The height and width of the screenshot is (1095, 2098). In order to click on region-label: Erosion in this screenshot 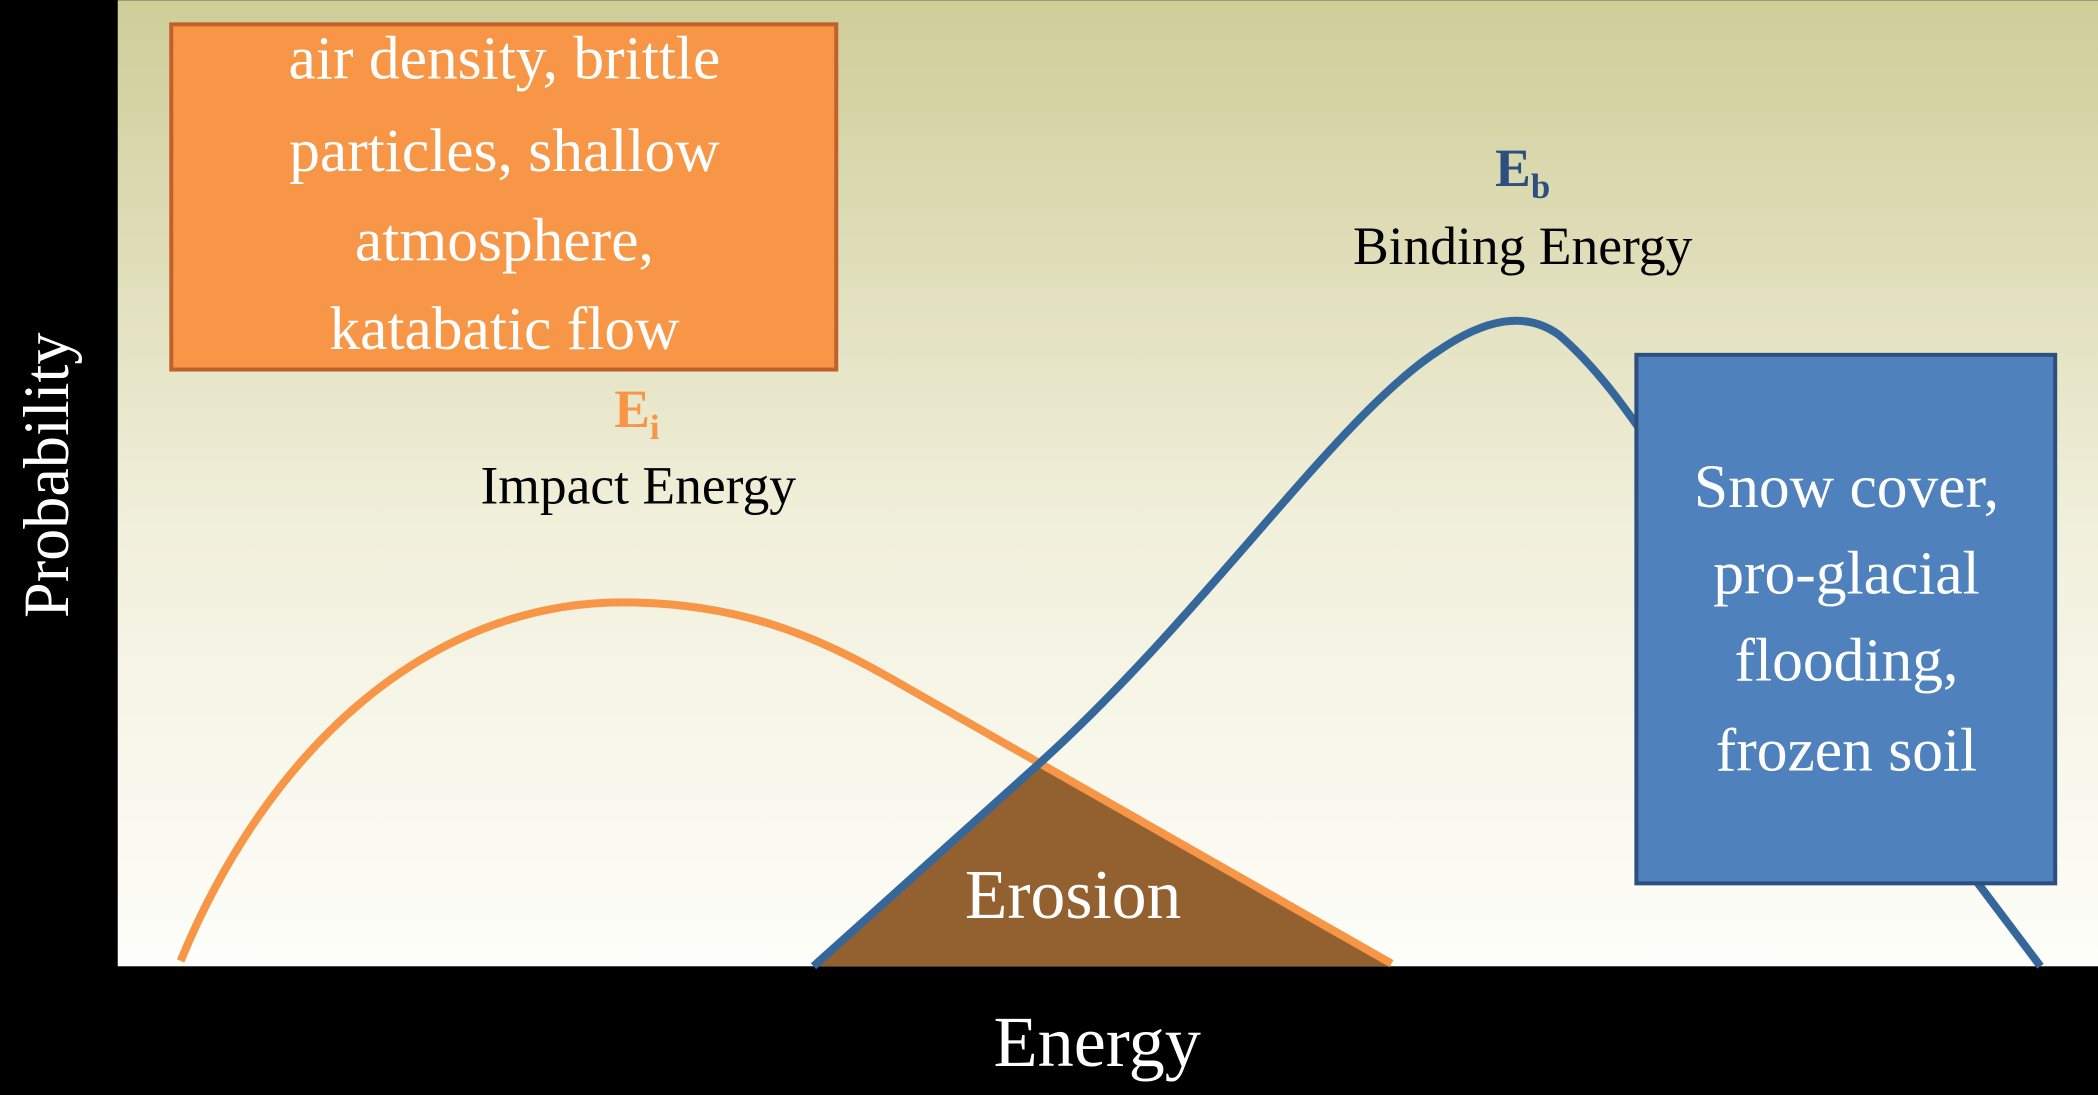, I will do `click(1073, 895)`.